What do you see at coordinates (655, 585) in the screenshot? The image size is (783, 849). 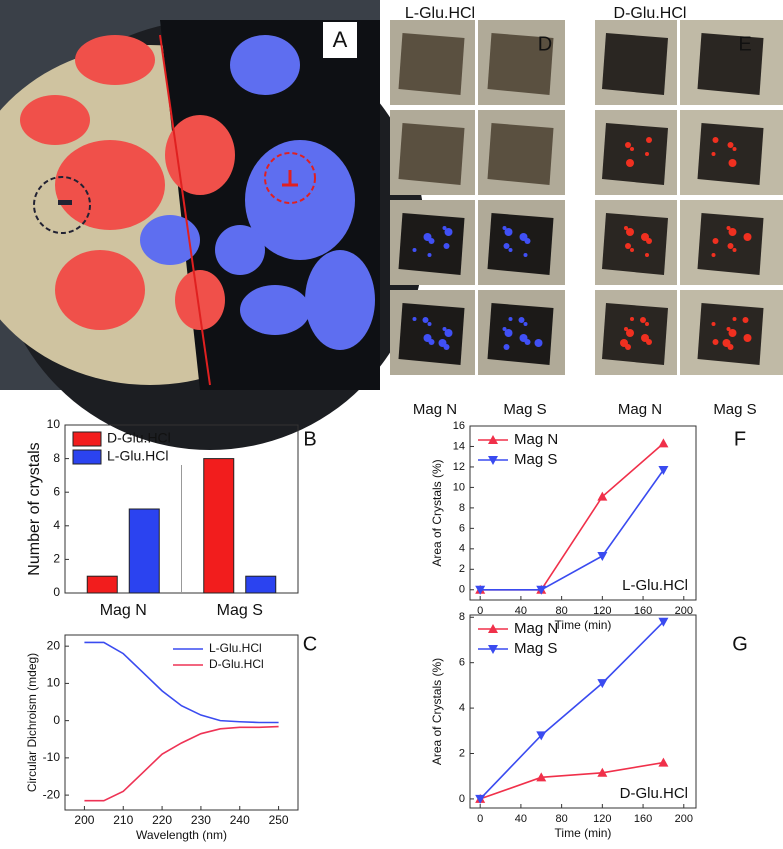 I see `annotation: L-Glu.HCl` at bounding box center [655, 585].